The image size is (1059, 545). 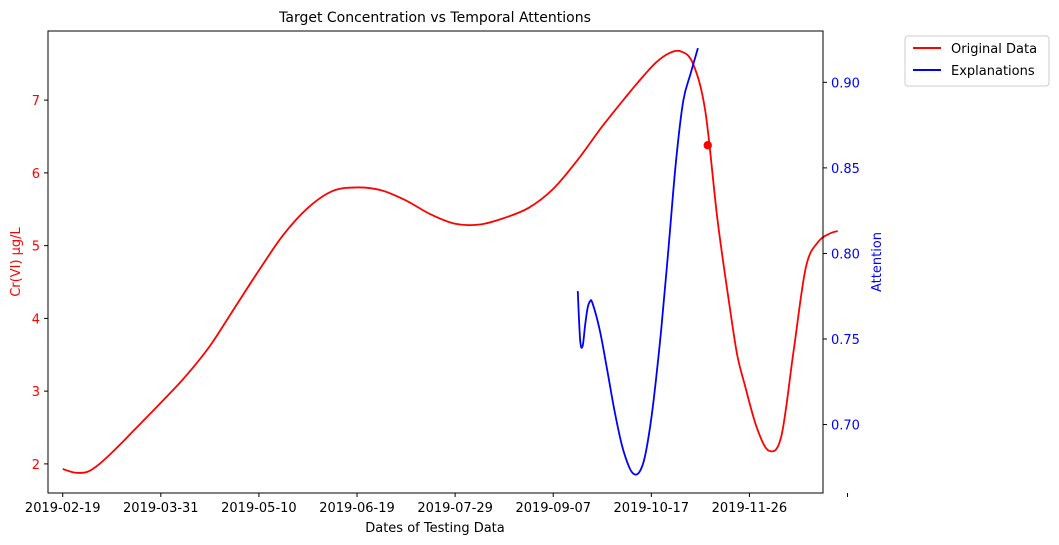 I want to click on x-axis-label: Dates of Testing Data, so click(x=435, y=528).